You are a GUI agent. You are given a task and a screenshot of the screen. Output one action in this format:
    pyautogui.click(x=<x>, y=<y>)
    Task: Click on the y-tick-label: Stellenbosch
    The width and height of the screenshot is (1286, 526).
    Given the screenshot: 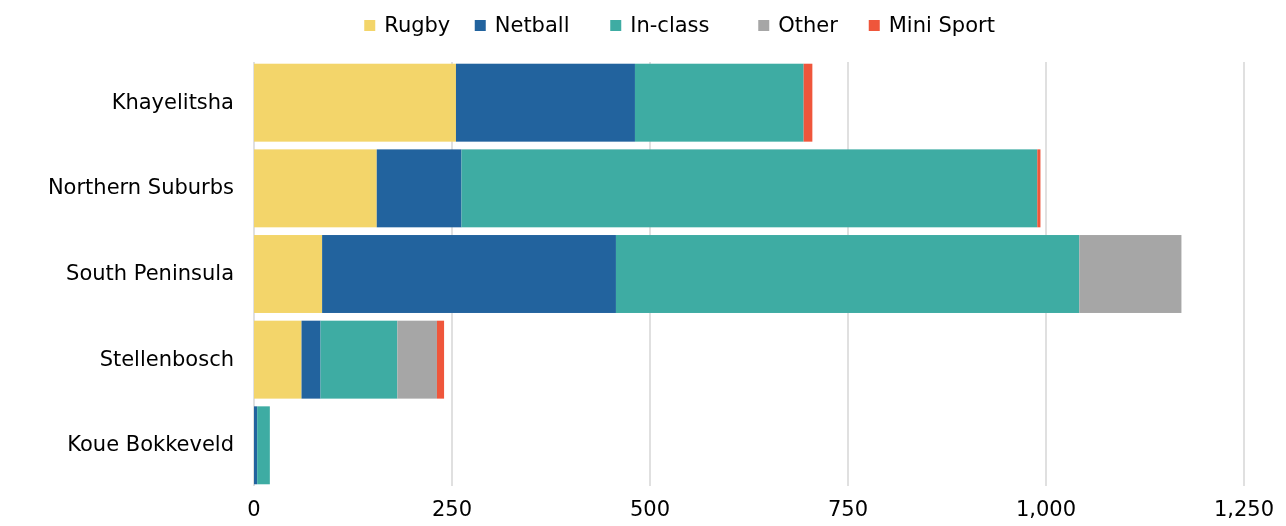 What is the action you would take?
    pyautogui.click(x=166, y=358)
    